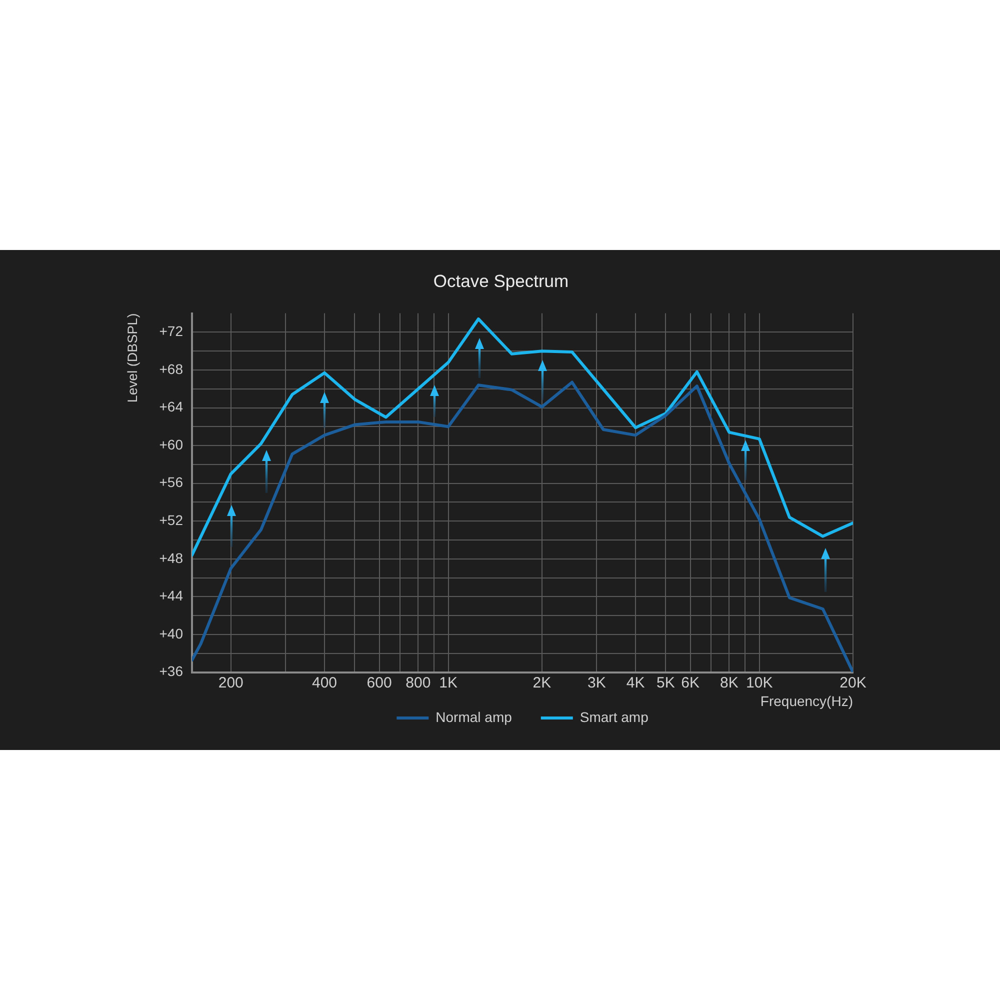  Describe the element at coordinates (418, 683) in the screenshot. I see `x-tick-label: 800` at that location.